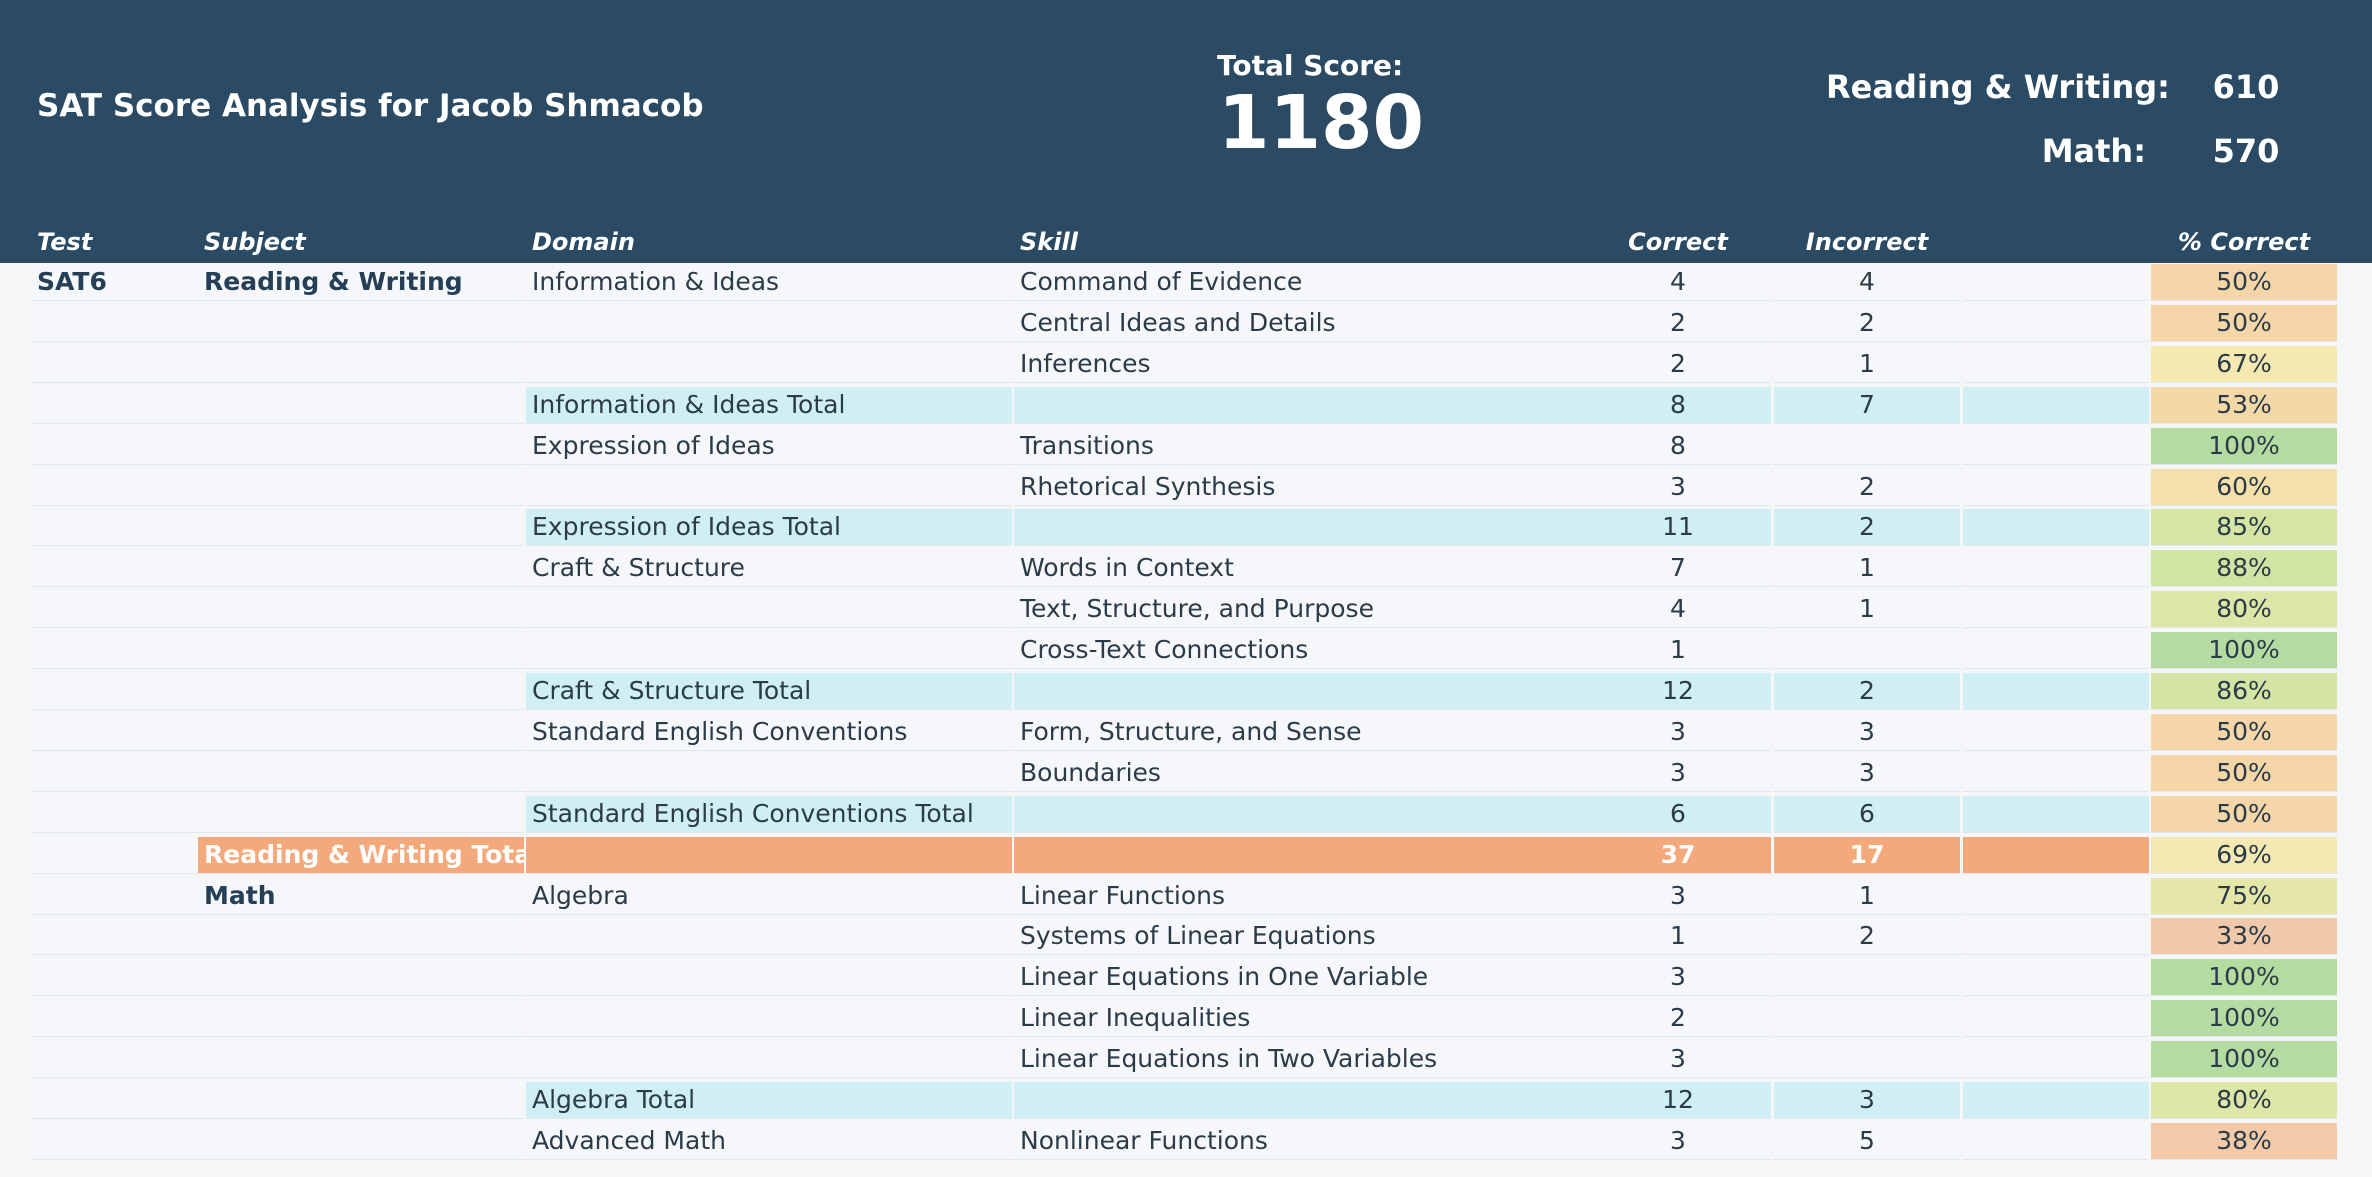  I want to click on subject-cell: Math, so click(361, 896).